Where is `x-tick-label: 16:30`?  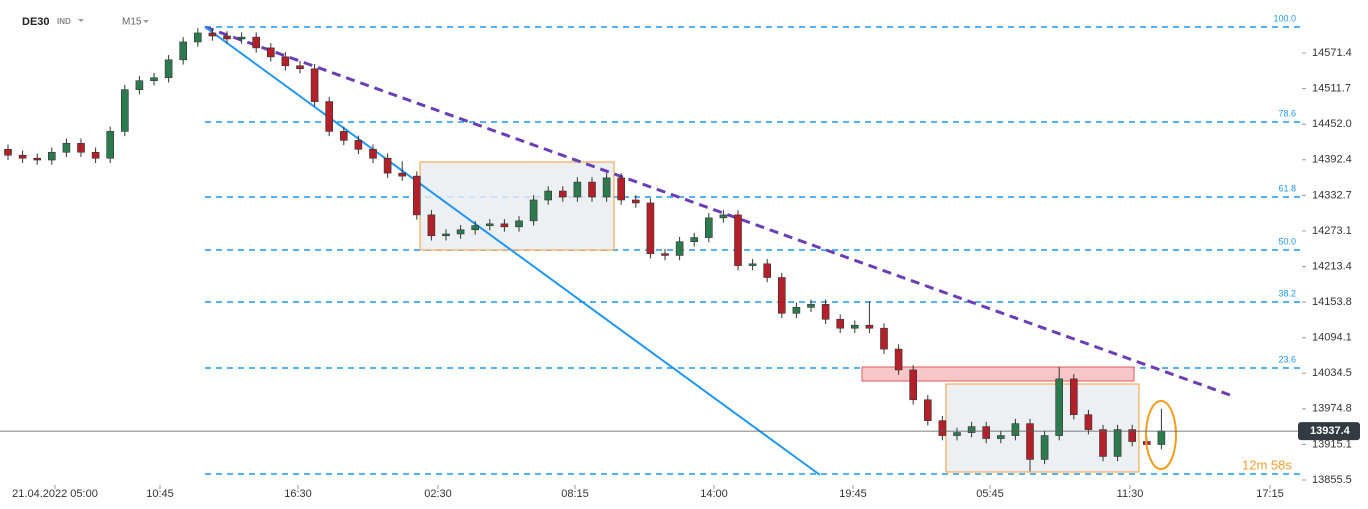 x-tick-label: 16:30 is located at coordinates (298, 494).